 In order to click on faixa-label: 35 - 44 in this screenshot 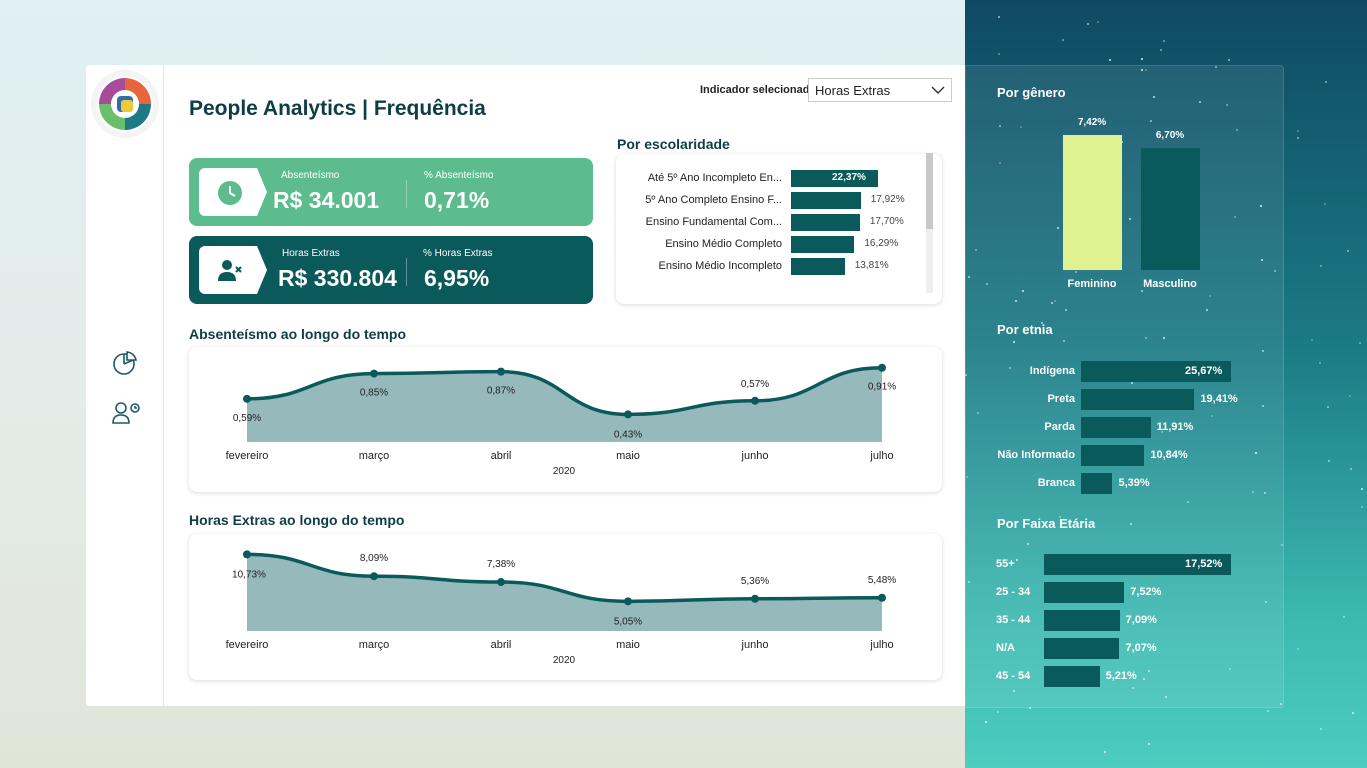, I will do `click(1013, 620)`.